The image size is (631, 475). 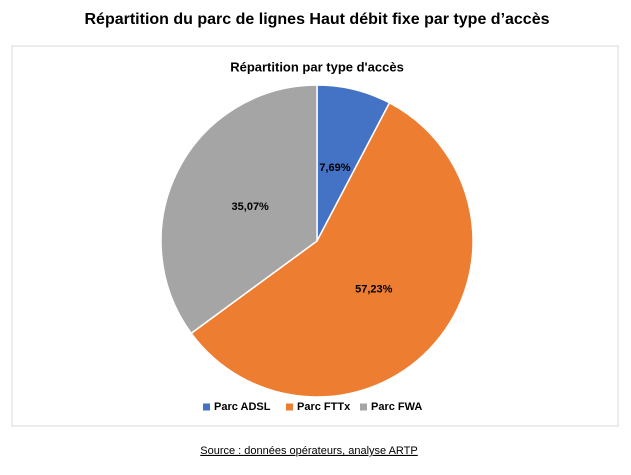 What do you see at coordinates (317, 66) in the screenshot?
I see `chart-title: Répartition par type d'accès` at bounding box center [317, 66].